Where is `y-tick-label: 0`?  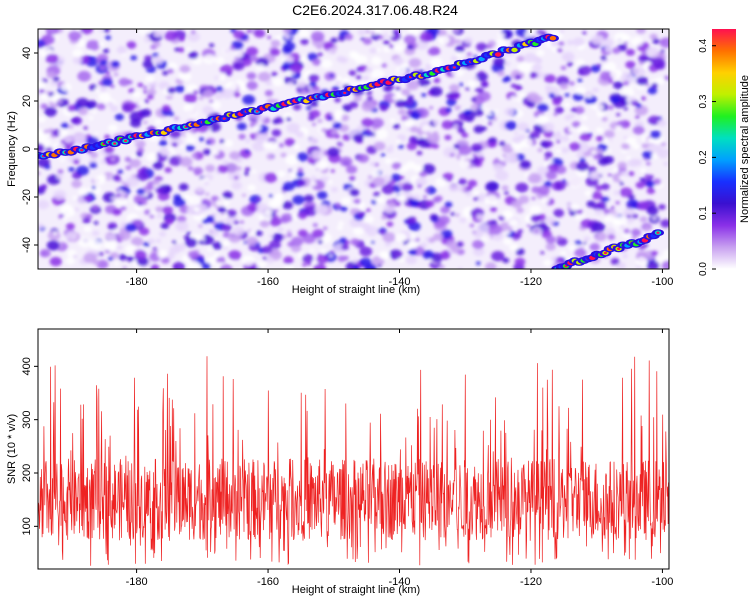
y-tick-label: 0 is located at coordinates (27, 149).